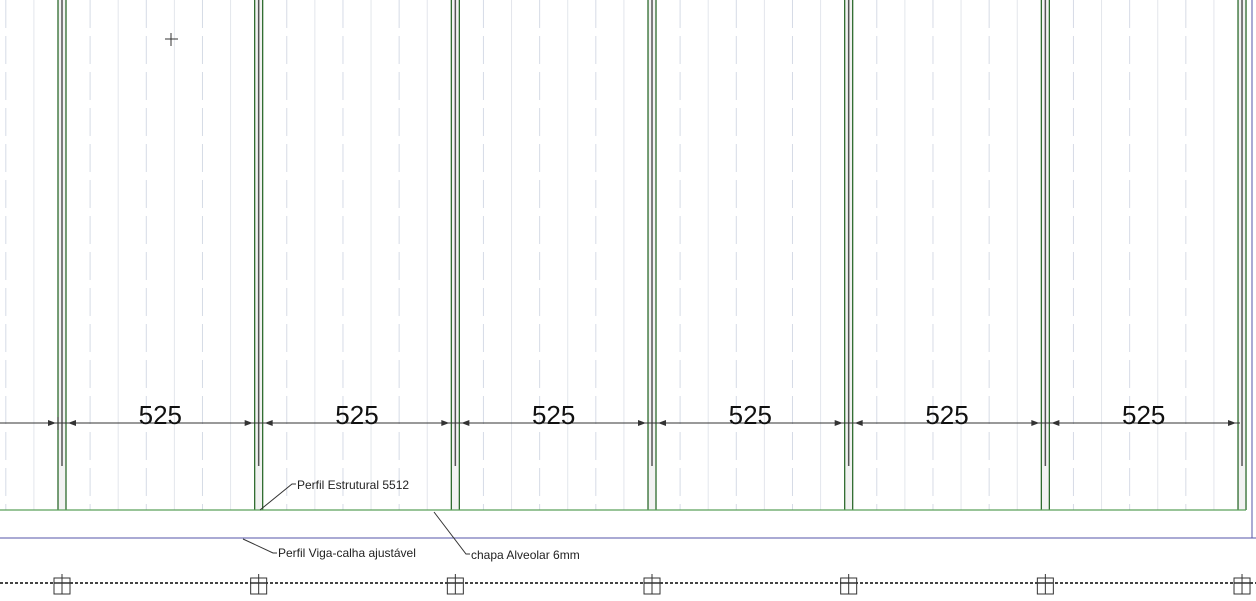  What do you see at coordinates (356, 519) in the screenshot?
I see `leaders` at bounding box center [356, 519].